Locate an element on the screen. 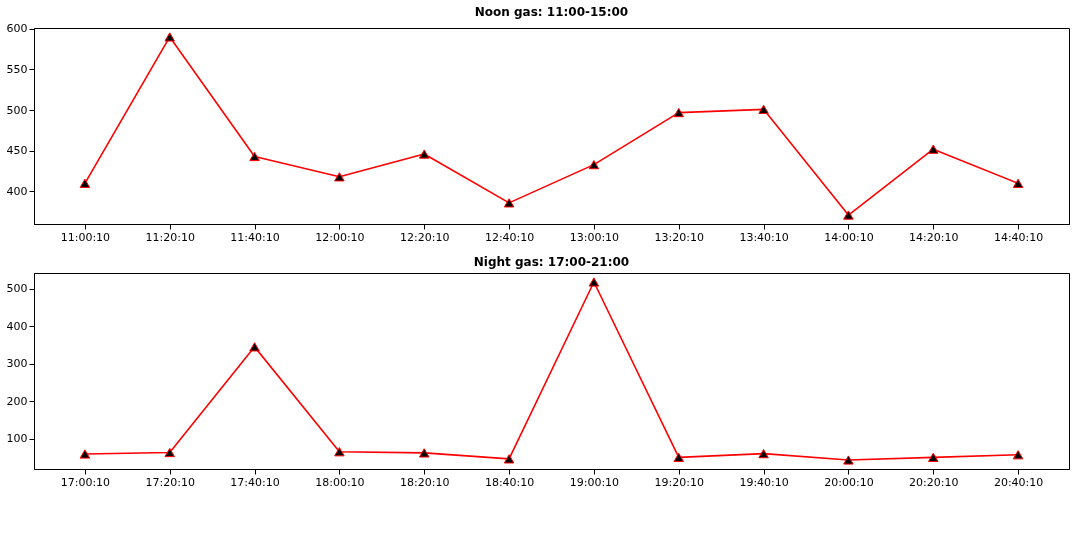 Image resolution: width=1086 pixels, height=537 pixels. x-tick-label: 18:20:10 is located at coordinates (425, 482).